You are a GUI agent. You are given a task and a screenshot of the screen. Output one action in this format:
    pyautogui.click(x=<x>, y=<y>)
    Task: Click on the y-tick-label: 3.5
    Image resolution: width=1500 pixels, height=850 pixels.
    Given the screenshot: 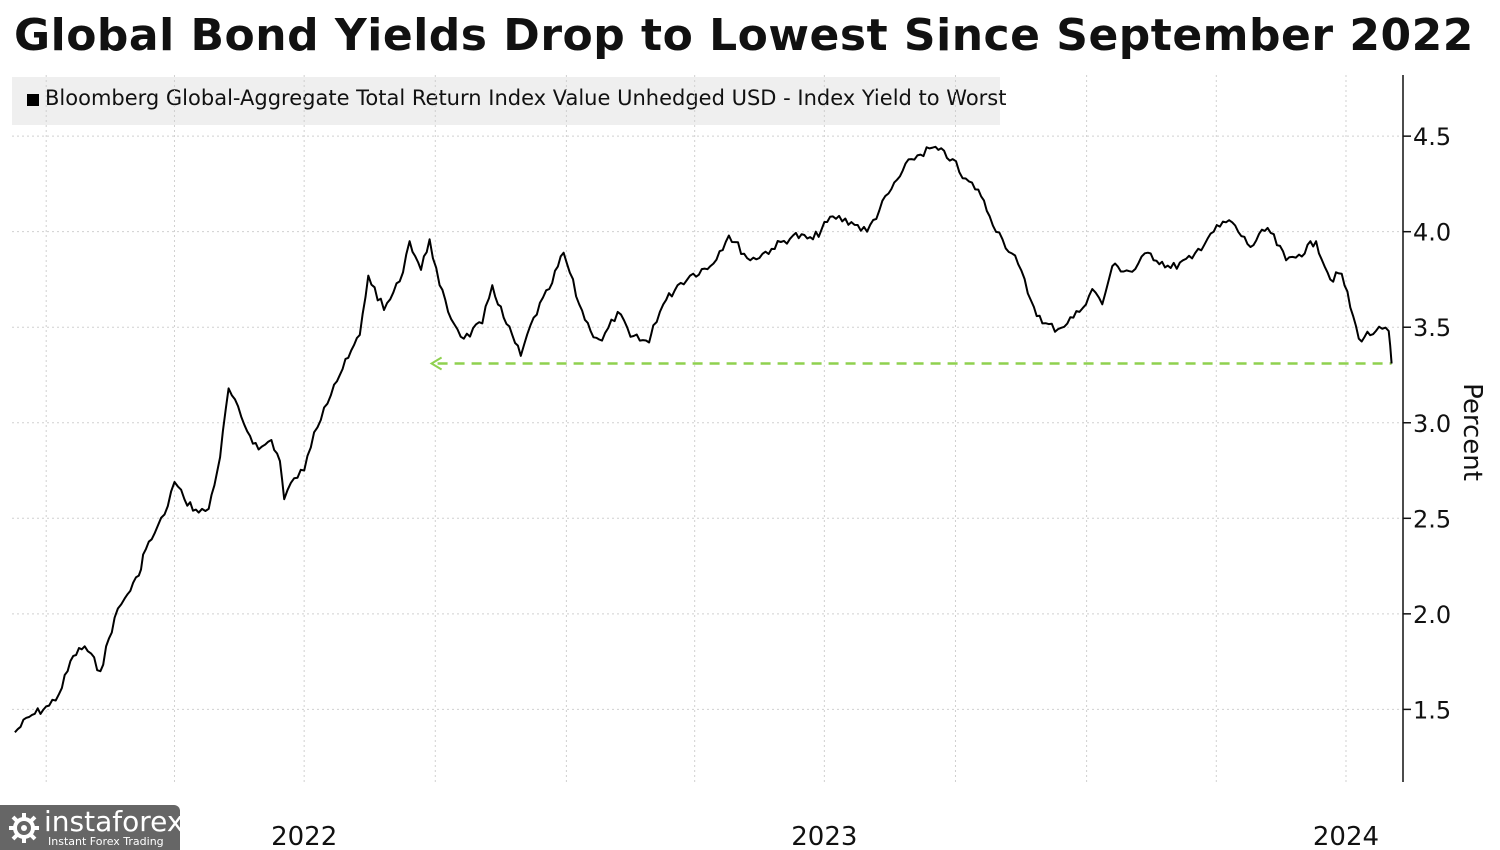 What is the action you would take?
    pyautogui.click(x=1432, y=328)
    